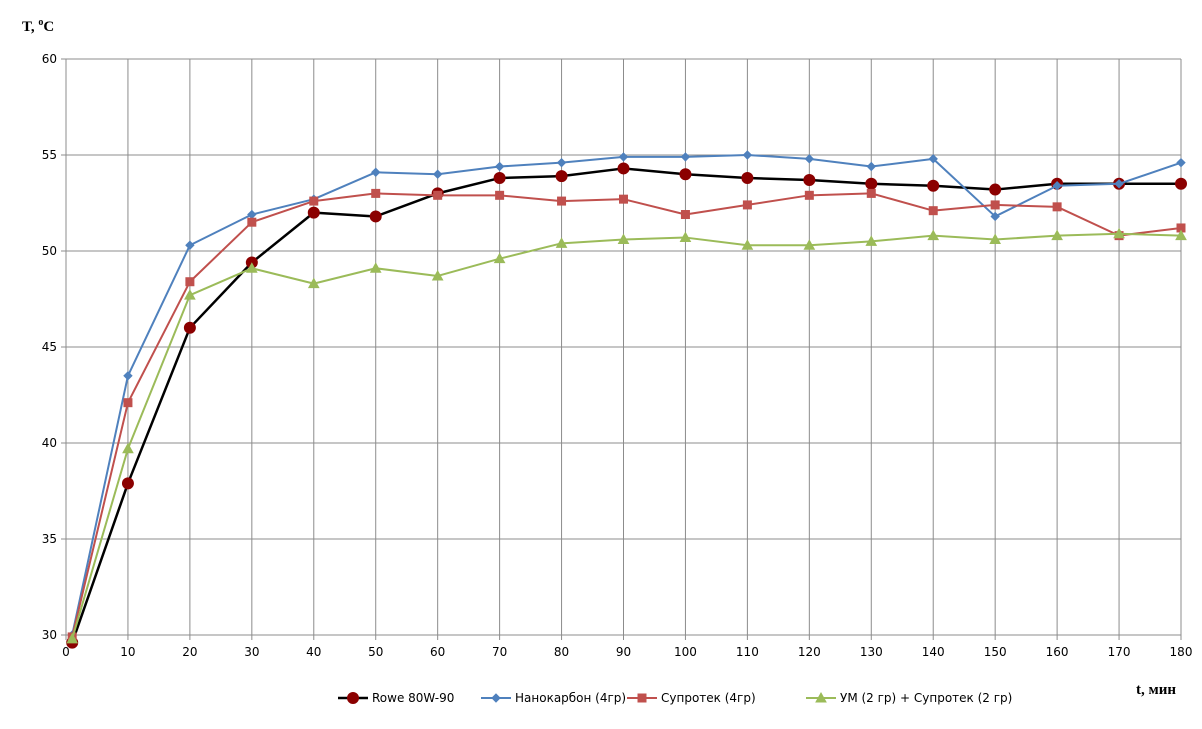 The height and width of the screenshot is (729, 1202). I want to click on y-tick-label: 30, so click(49, 635).